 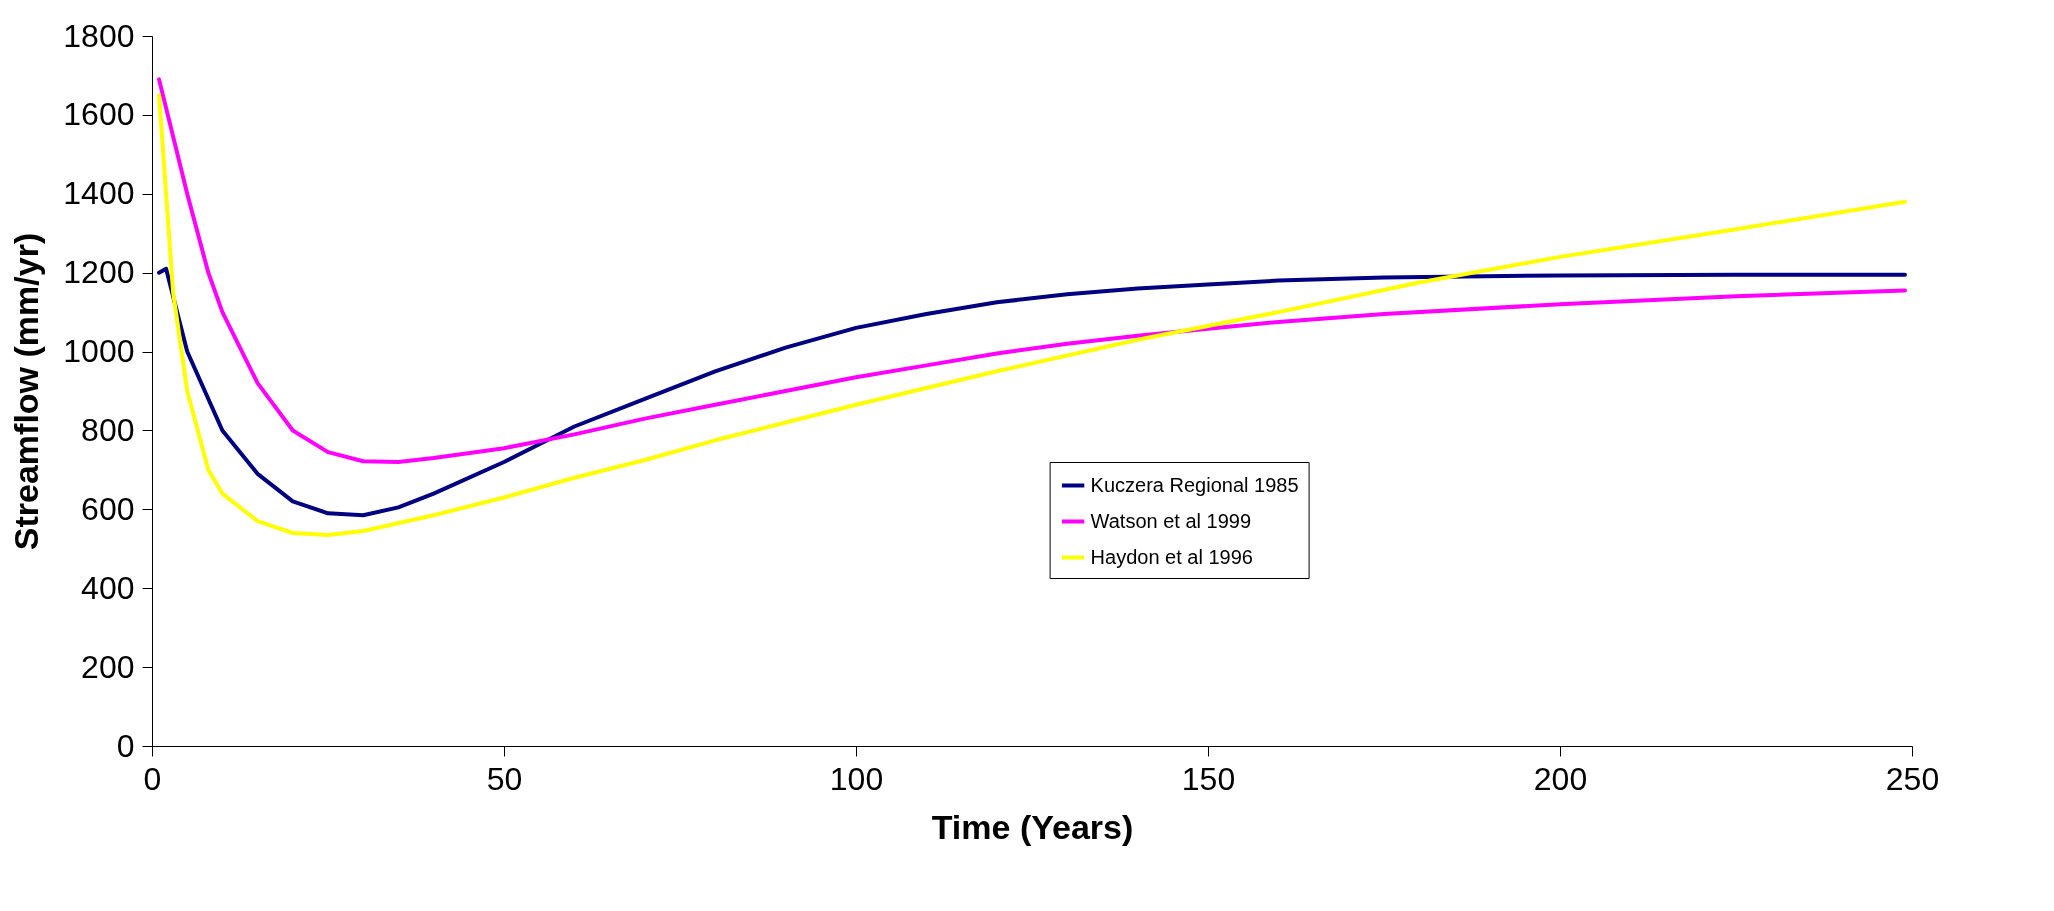 I want to click on y-tick-label: 1400, so click(x=99, y=193).